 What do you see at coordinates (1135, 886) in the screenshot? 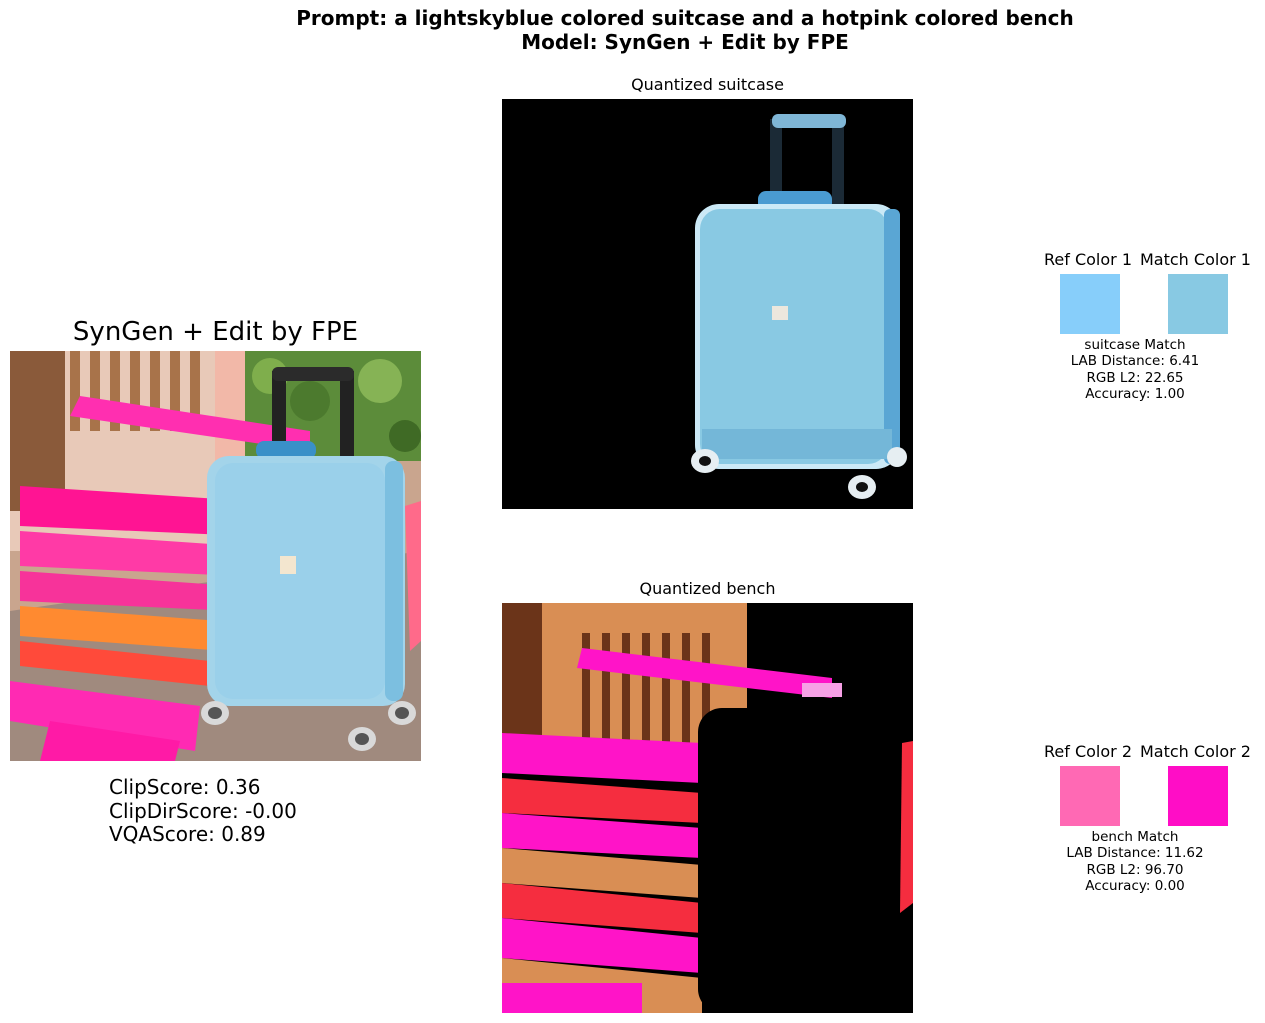
I see `bench-accuracy: Accuracy: 0.00` at bounding box center [1135, 886].